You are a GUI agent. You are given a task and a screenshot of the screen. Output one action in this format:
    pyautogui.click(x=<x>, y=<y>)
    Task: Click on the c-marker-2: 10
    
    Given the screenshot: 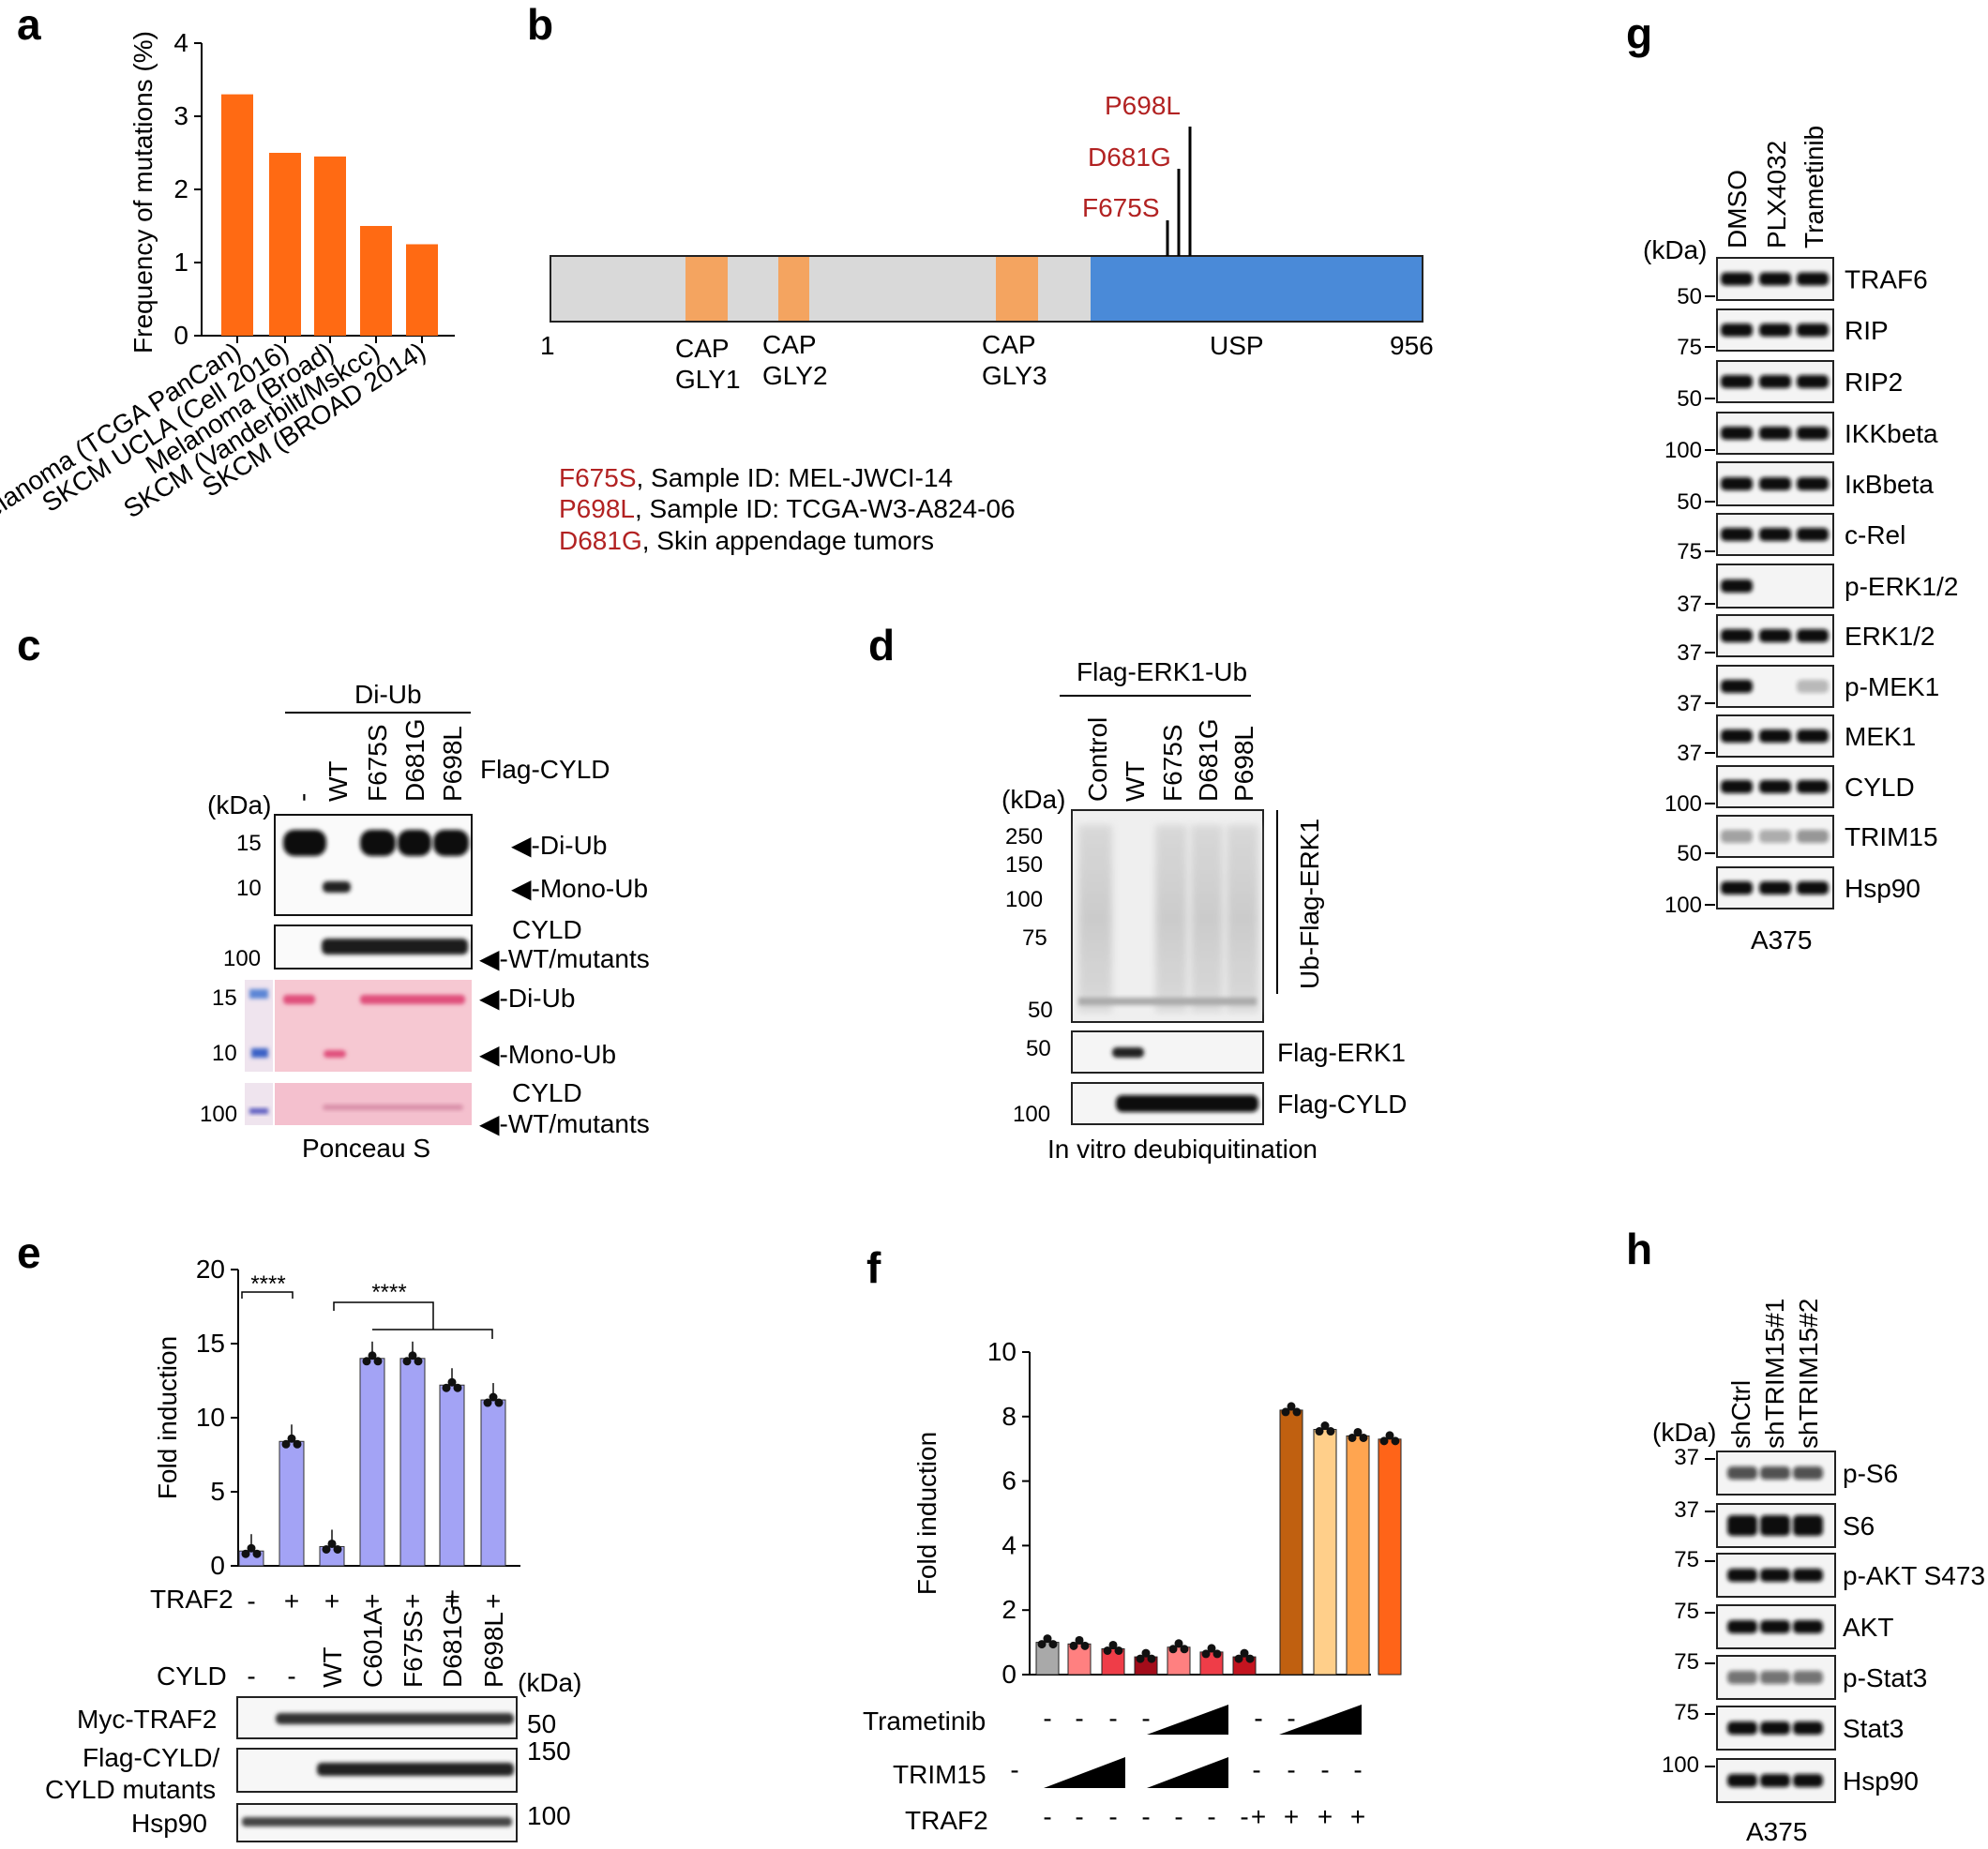 What is the action you would take?
    pyautogui.click(x=249, y=888)
    